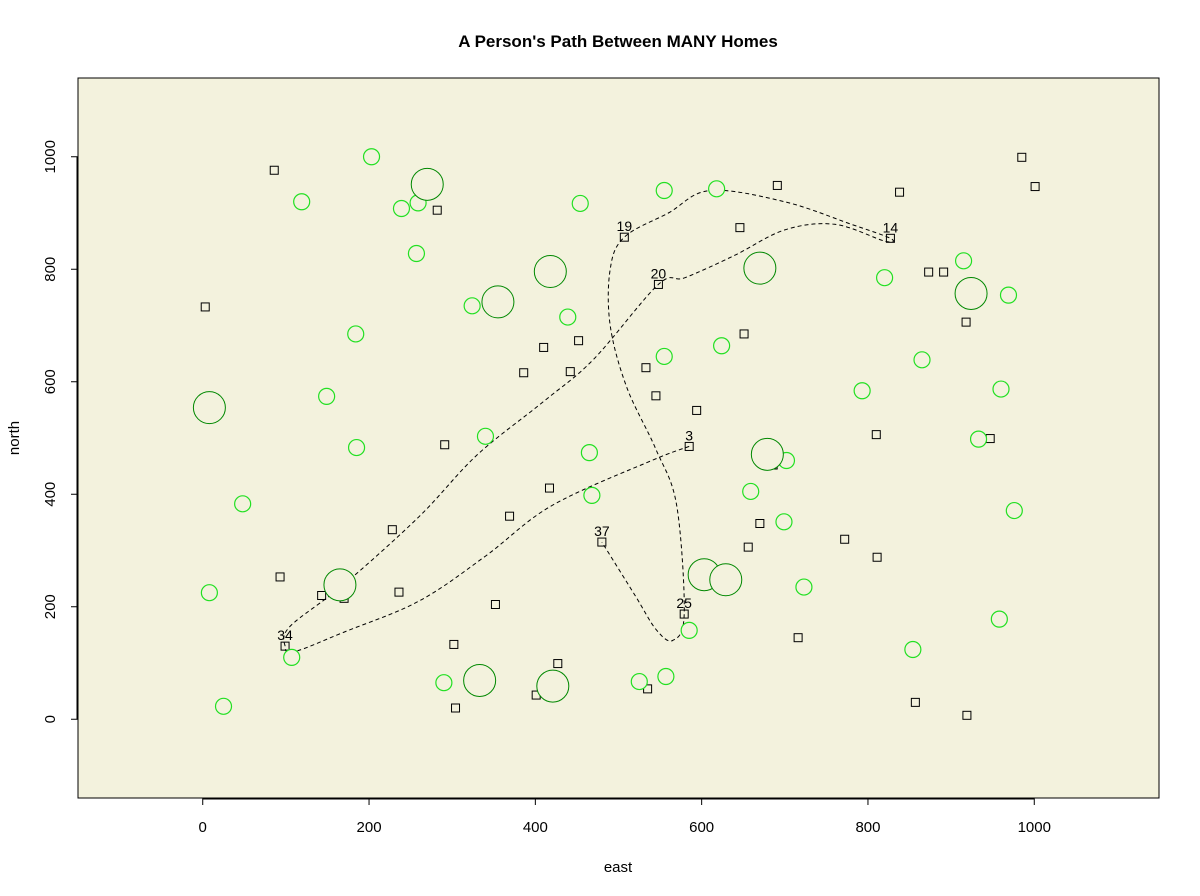 The height and width of the screenshot is (896, 1200). I want to click on point-label: 20, so click(659, 273).